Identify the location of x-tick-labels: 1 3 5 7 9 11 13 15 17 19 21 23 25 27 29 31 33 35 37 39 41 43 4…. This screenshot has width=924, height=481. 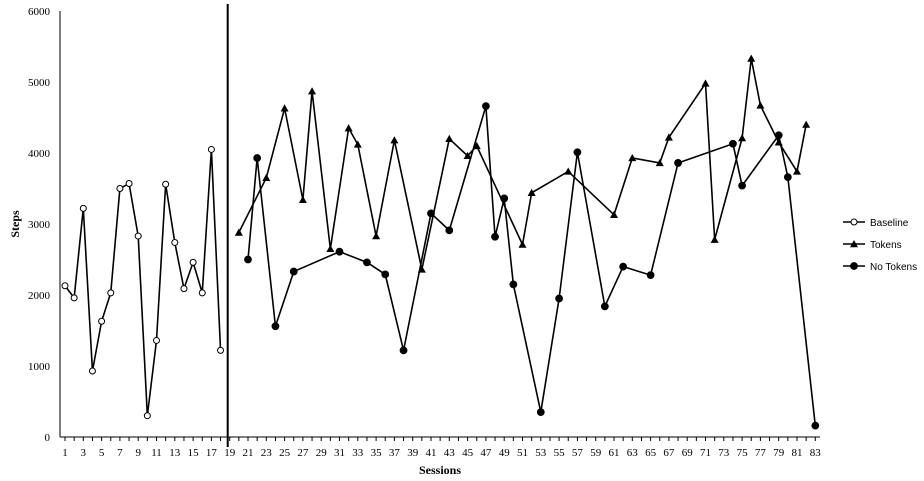
(441, 448).